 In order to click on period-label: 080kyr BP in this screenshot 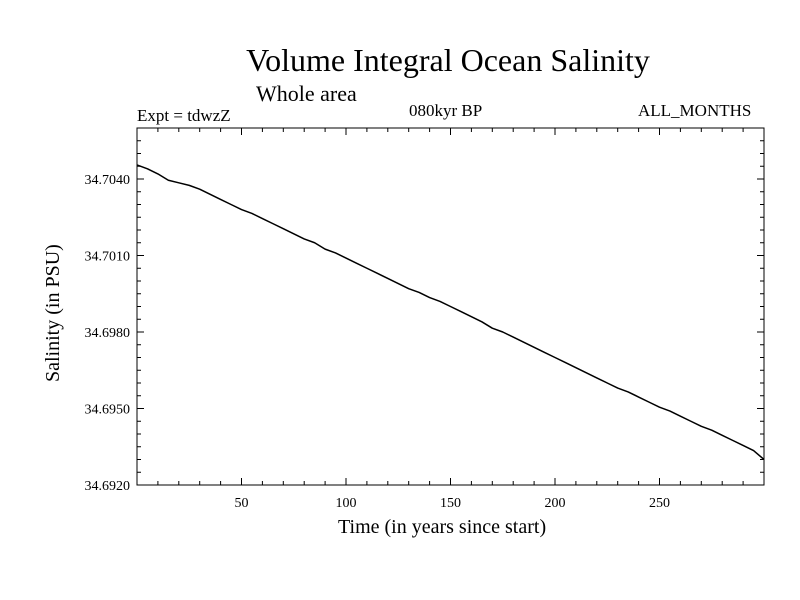, I will do `click(446, 110)`.